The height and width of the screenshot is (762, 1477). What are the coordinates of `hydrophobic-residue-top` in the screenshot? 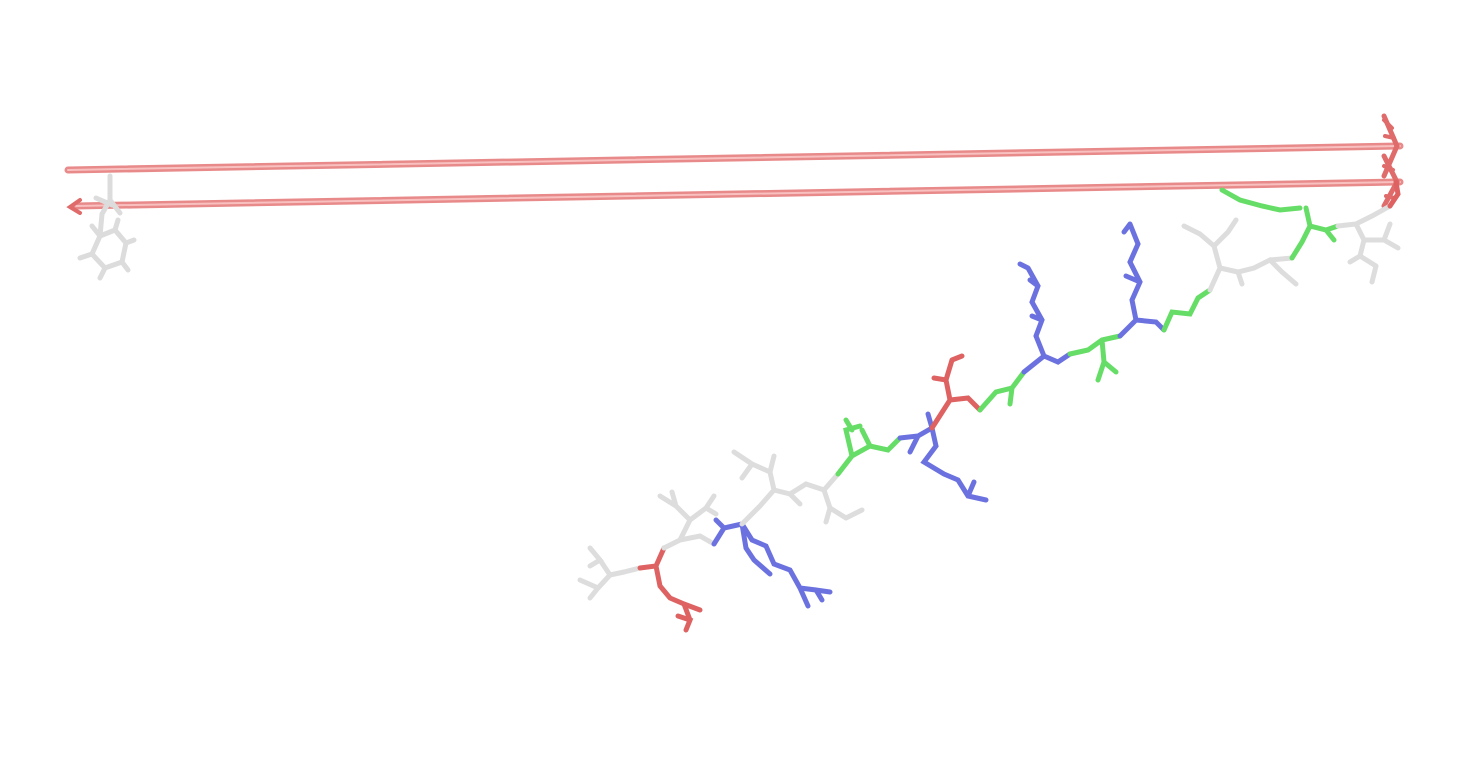 It's located at (1240, 255).